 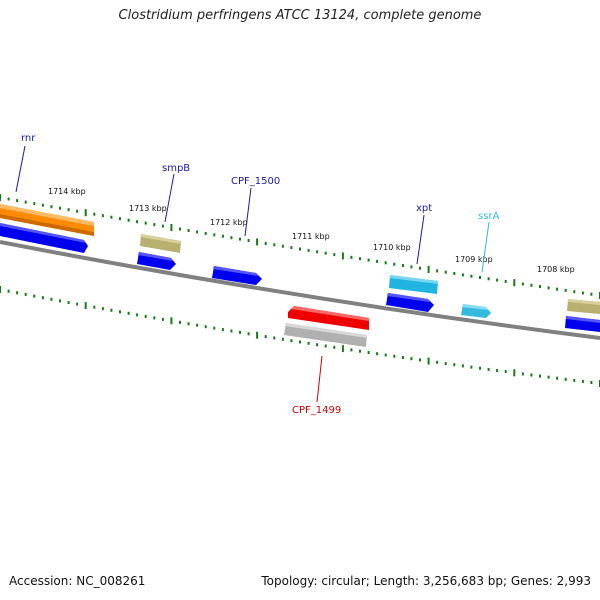 I want to click on gene-label-cpf1500: CPF_1500, so click(x=255, y=181).